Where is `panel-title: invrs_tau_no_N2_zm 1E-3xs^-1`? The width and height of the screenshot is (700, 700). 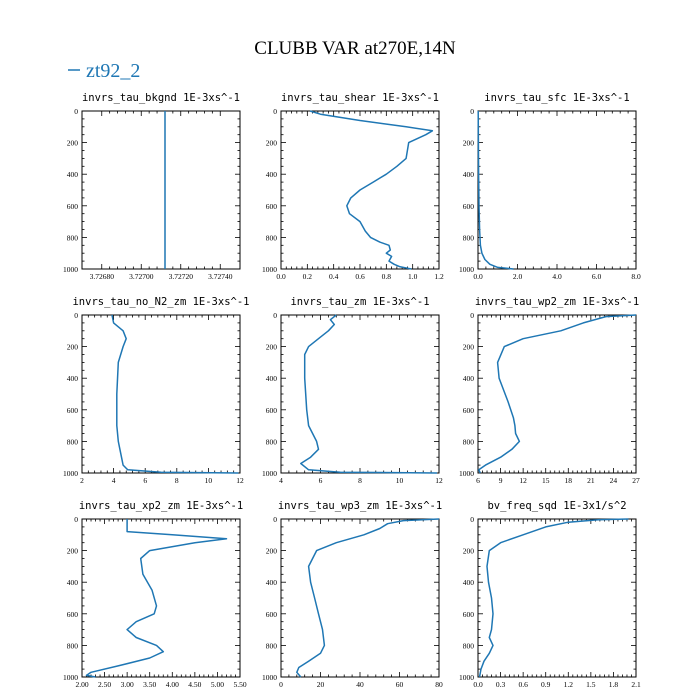 panel-title: invrs_tau_no_N2_zm 1E-3xs^-1 is located at coordinates (160, 302).